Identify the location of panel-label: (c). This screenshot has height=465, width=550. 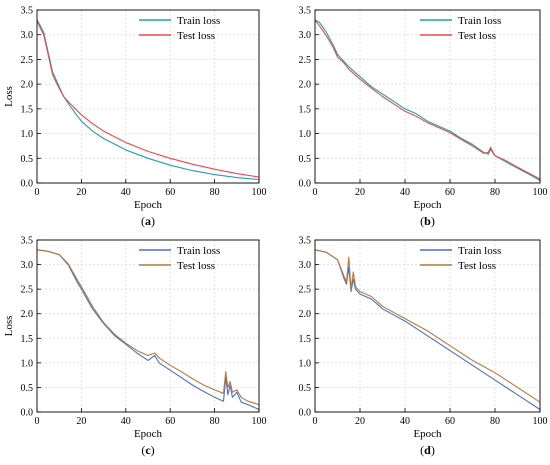
(147, 450).